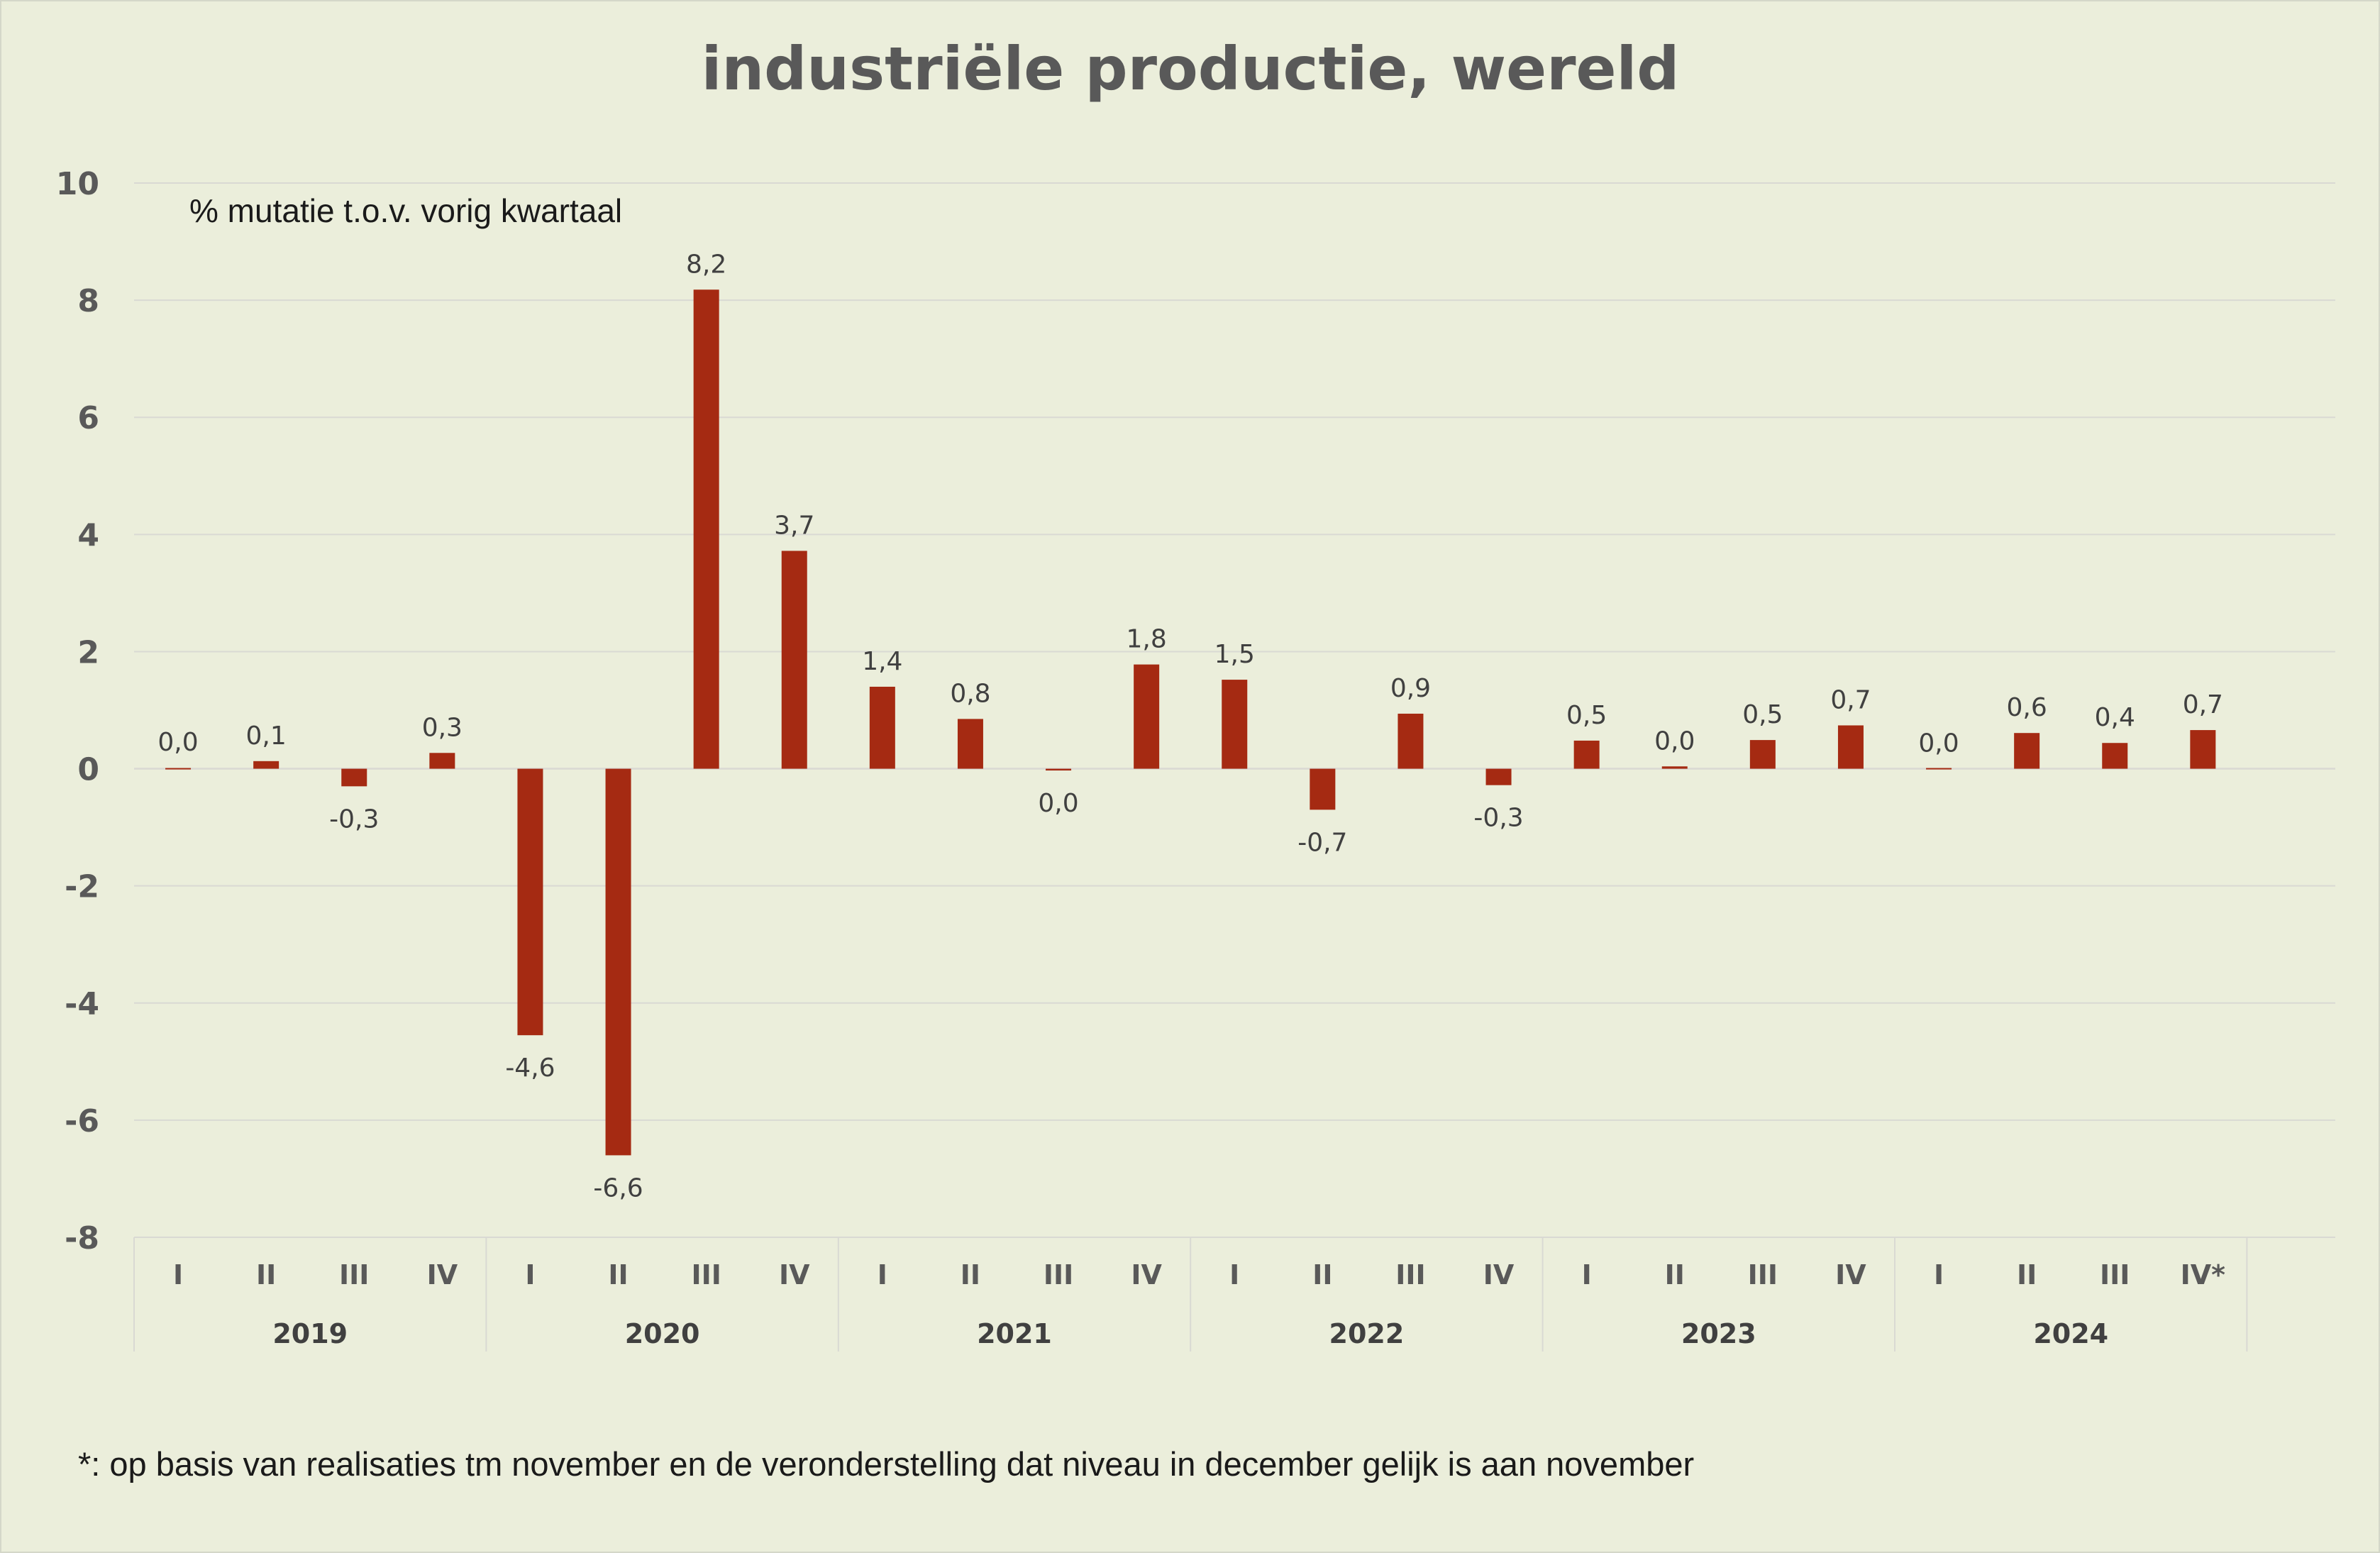  What do you see at coordinates (2203, 1275) in the screenshot?
I see `x-tick-label: IV*` at bounding box center [2203, 1275].